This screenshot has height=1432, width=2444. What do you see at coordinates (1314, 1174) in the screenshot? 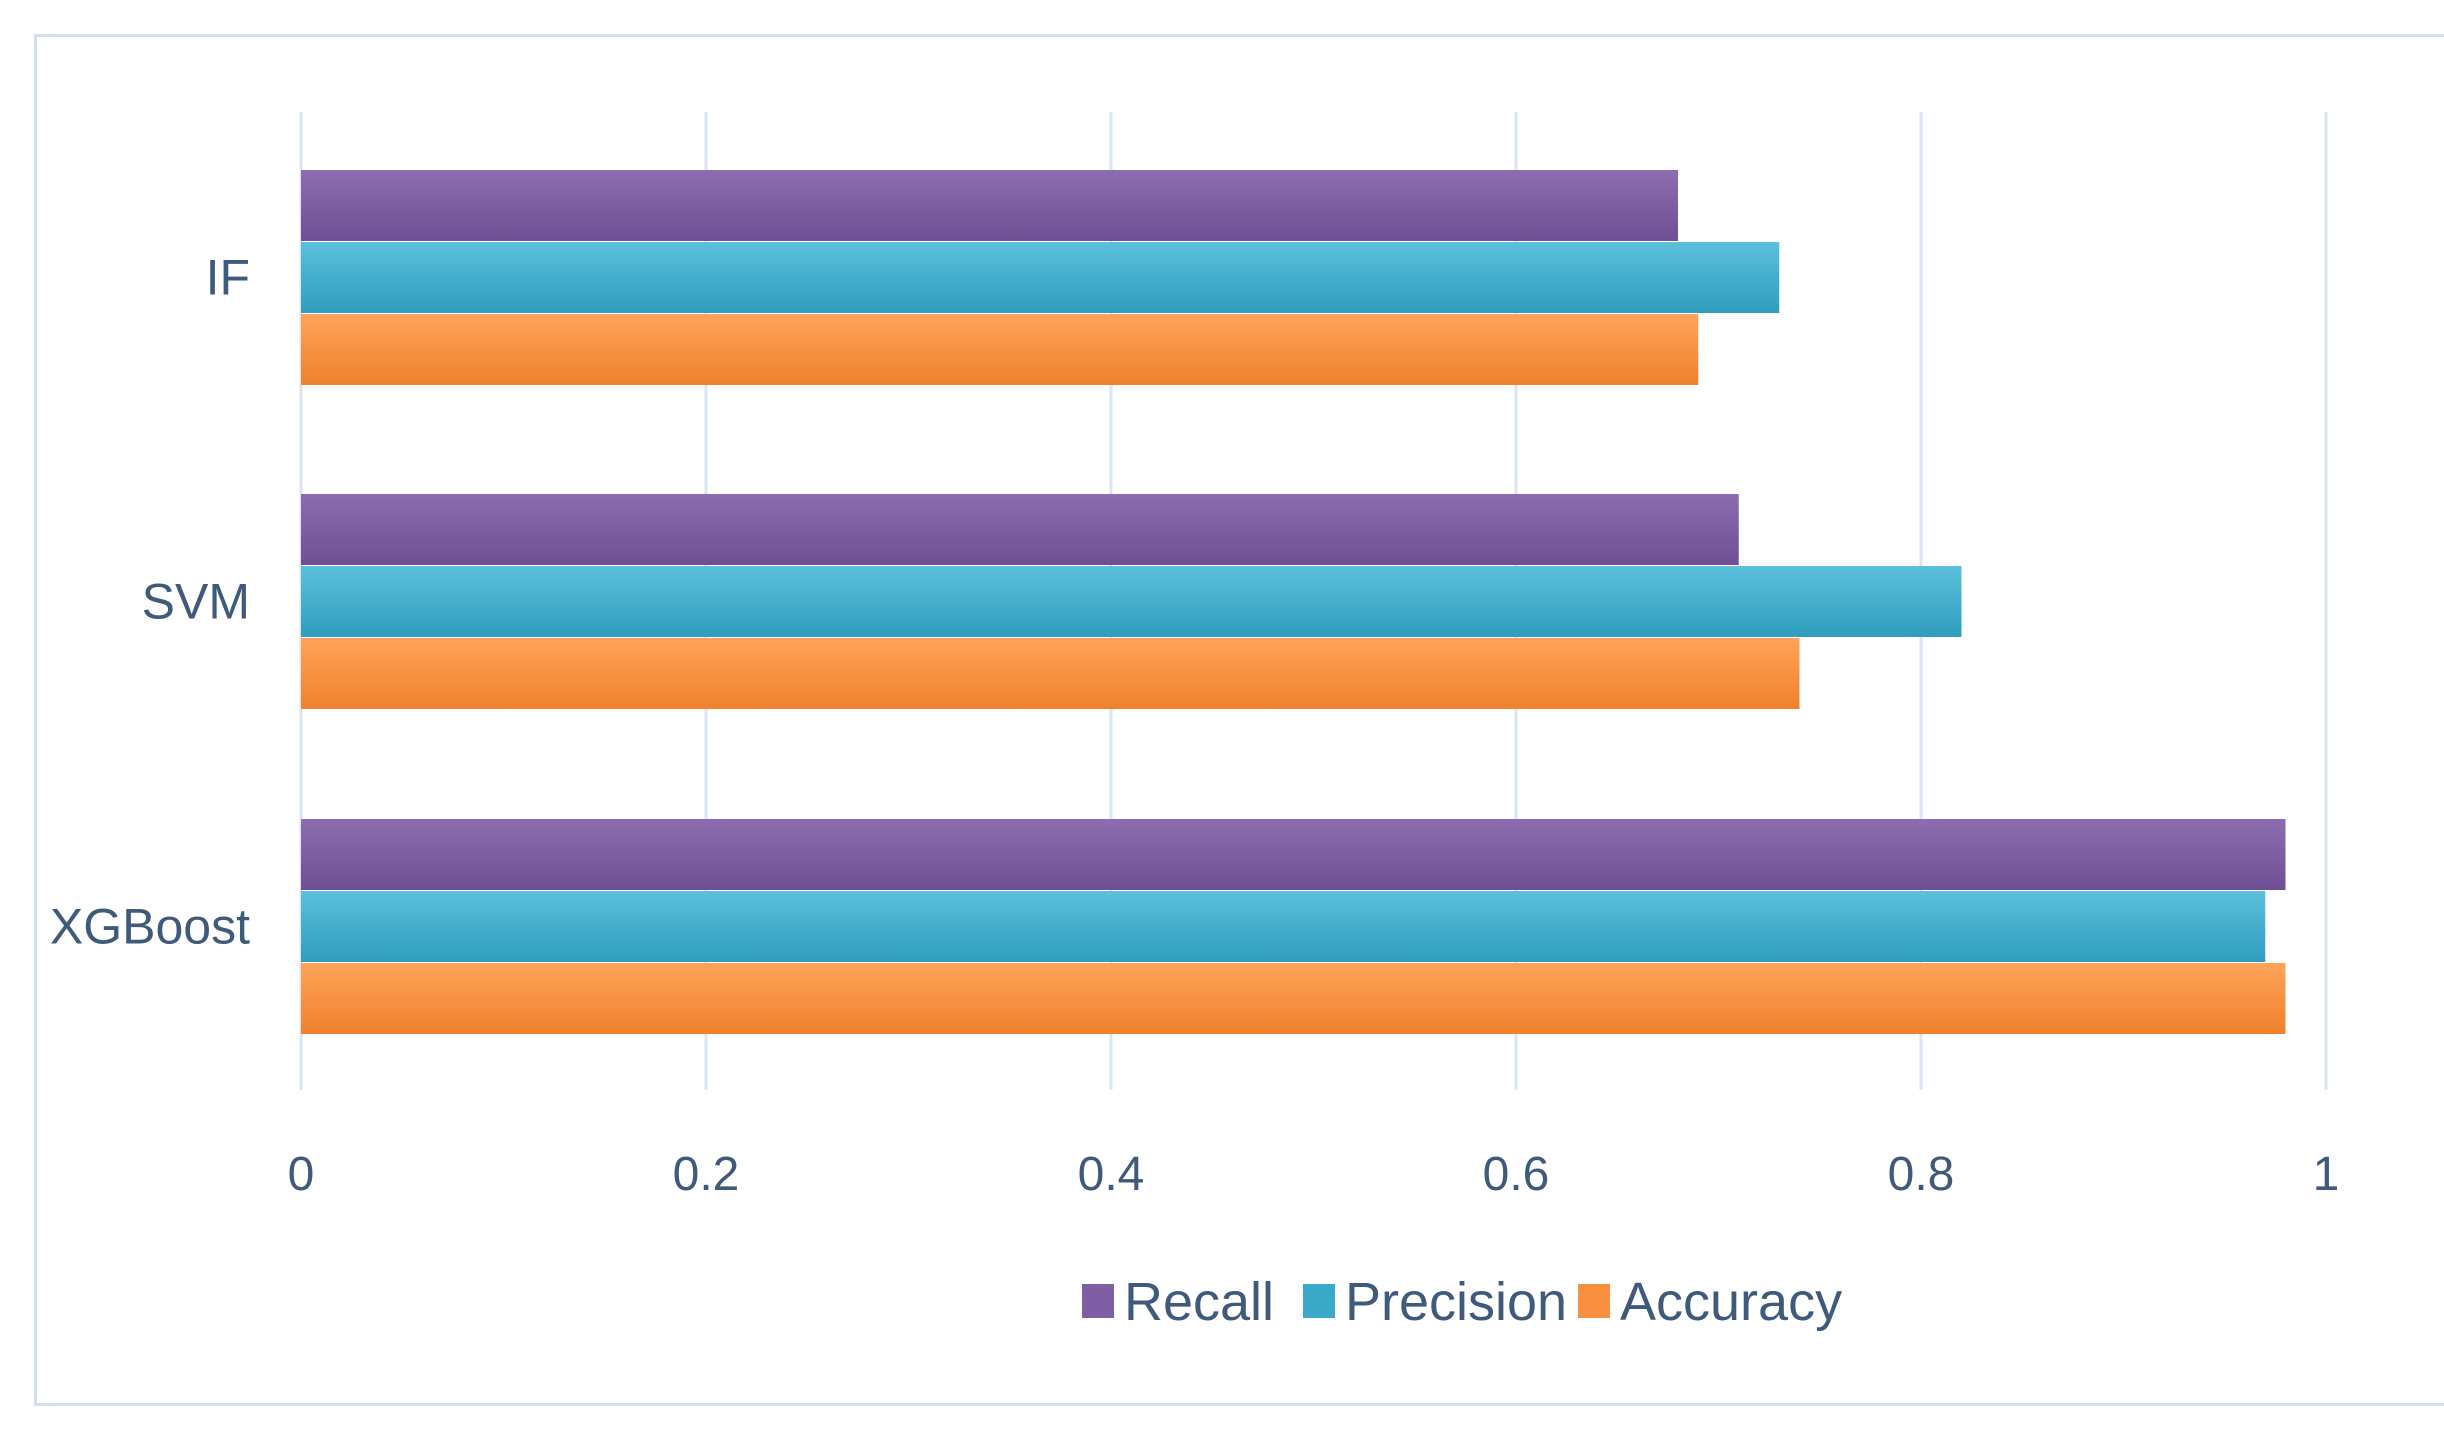
I see `x-axis-ticks: 0 0.2 0.4 0.6 0.8 1` at bounding box center [1314, 1174].